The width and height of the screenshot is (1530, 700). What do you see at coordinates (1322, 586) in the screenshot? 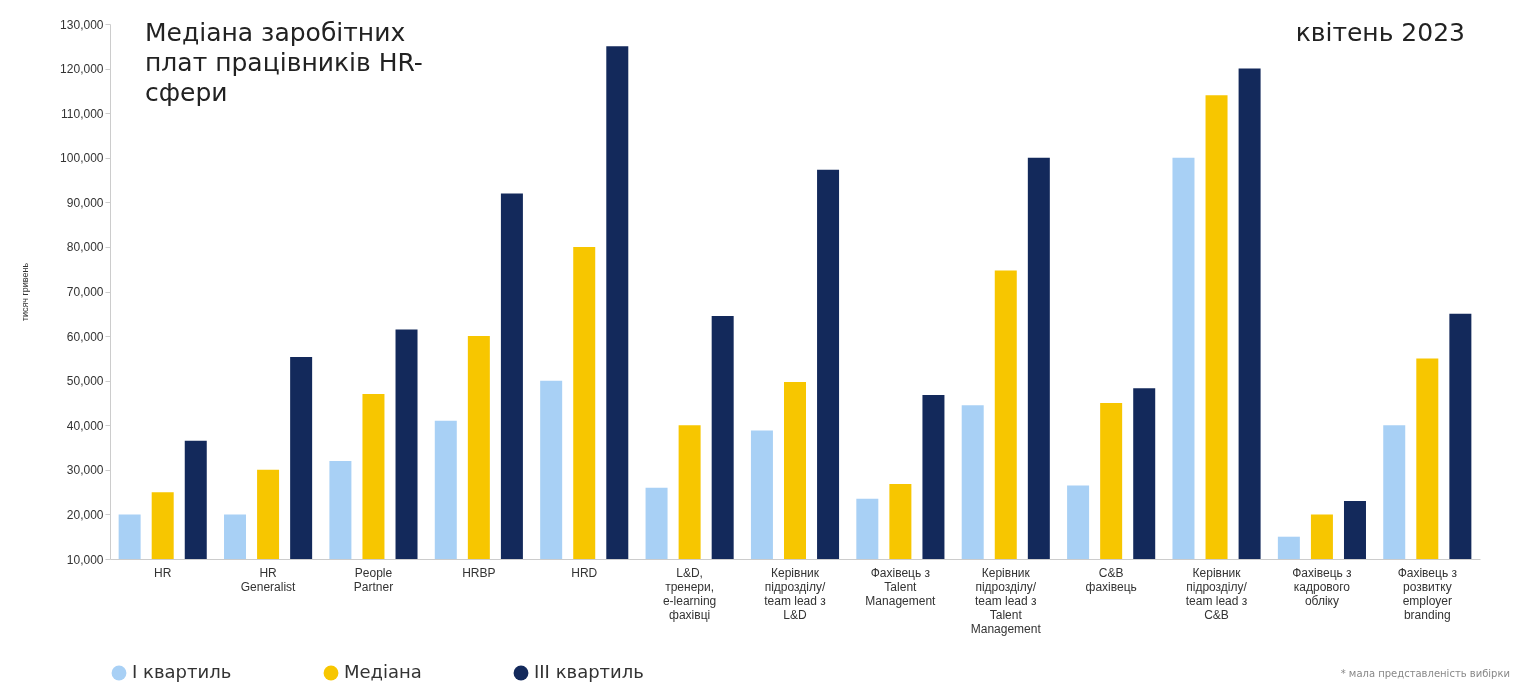
I see `x-tick-label: Фахівець з кадрового обліку` at bounding box center [1322, 586].